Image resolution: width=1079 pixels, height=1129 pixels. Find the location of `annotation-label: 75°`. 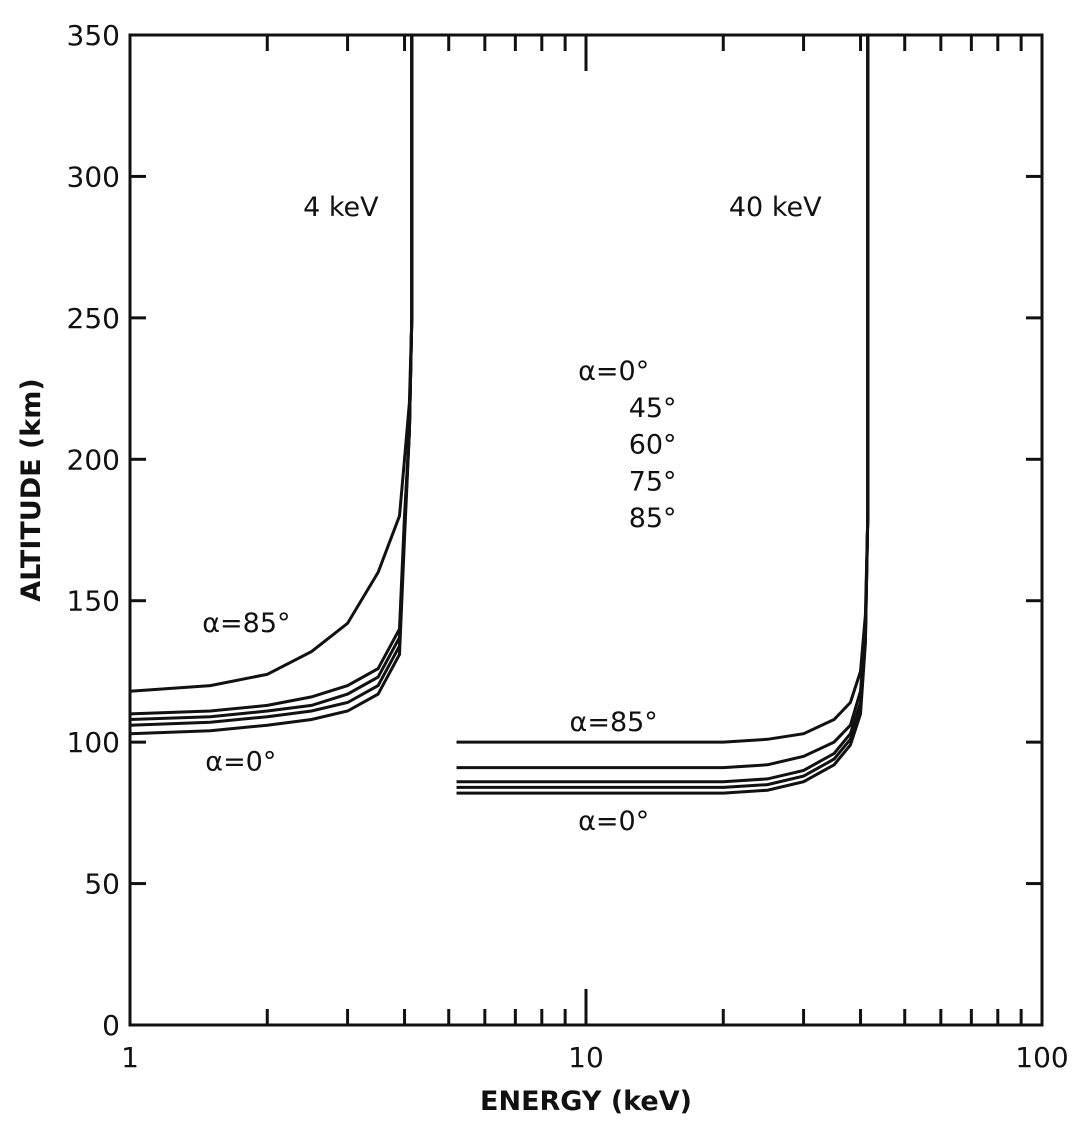

annotation-label: 75° is located at coordinates (653, 481).